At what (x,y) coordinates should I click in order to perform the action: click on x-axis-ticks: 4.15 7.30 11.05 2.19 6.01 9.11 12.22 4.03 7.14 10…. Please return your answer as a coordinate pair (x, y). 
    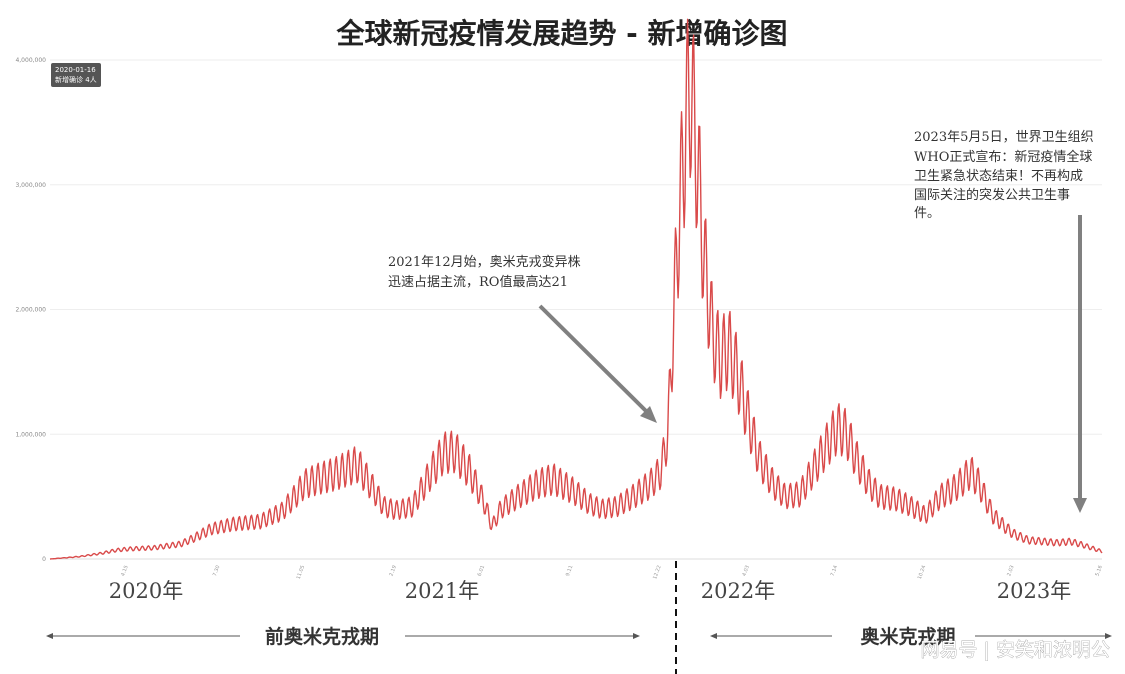
    Looking at the image, I should click on (612, 573).